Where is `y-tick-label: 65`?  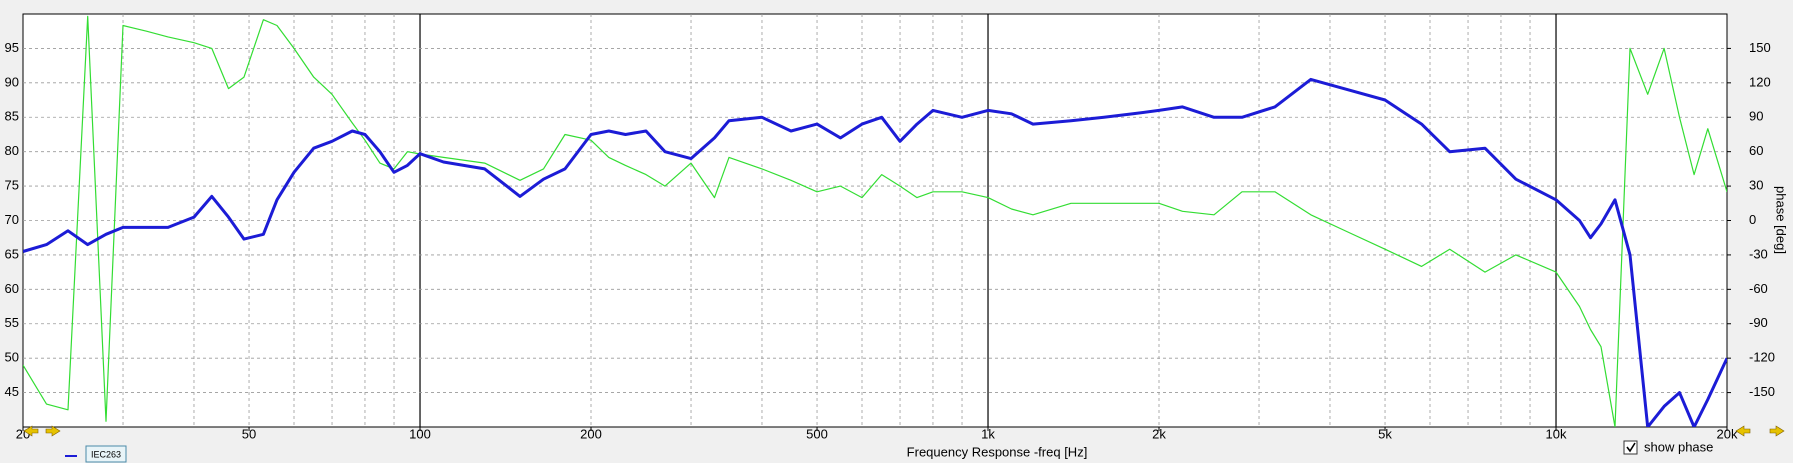
y-tick-label: 65 is located at coordinates (12, 253).